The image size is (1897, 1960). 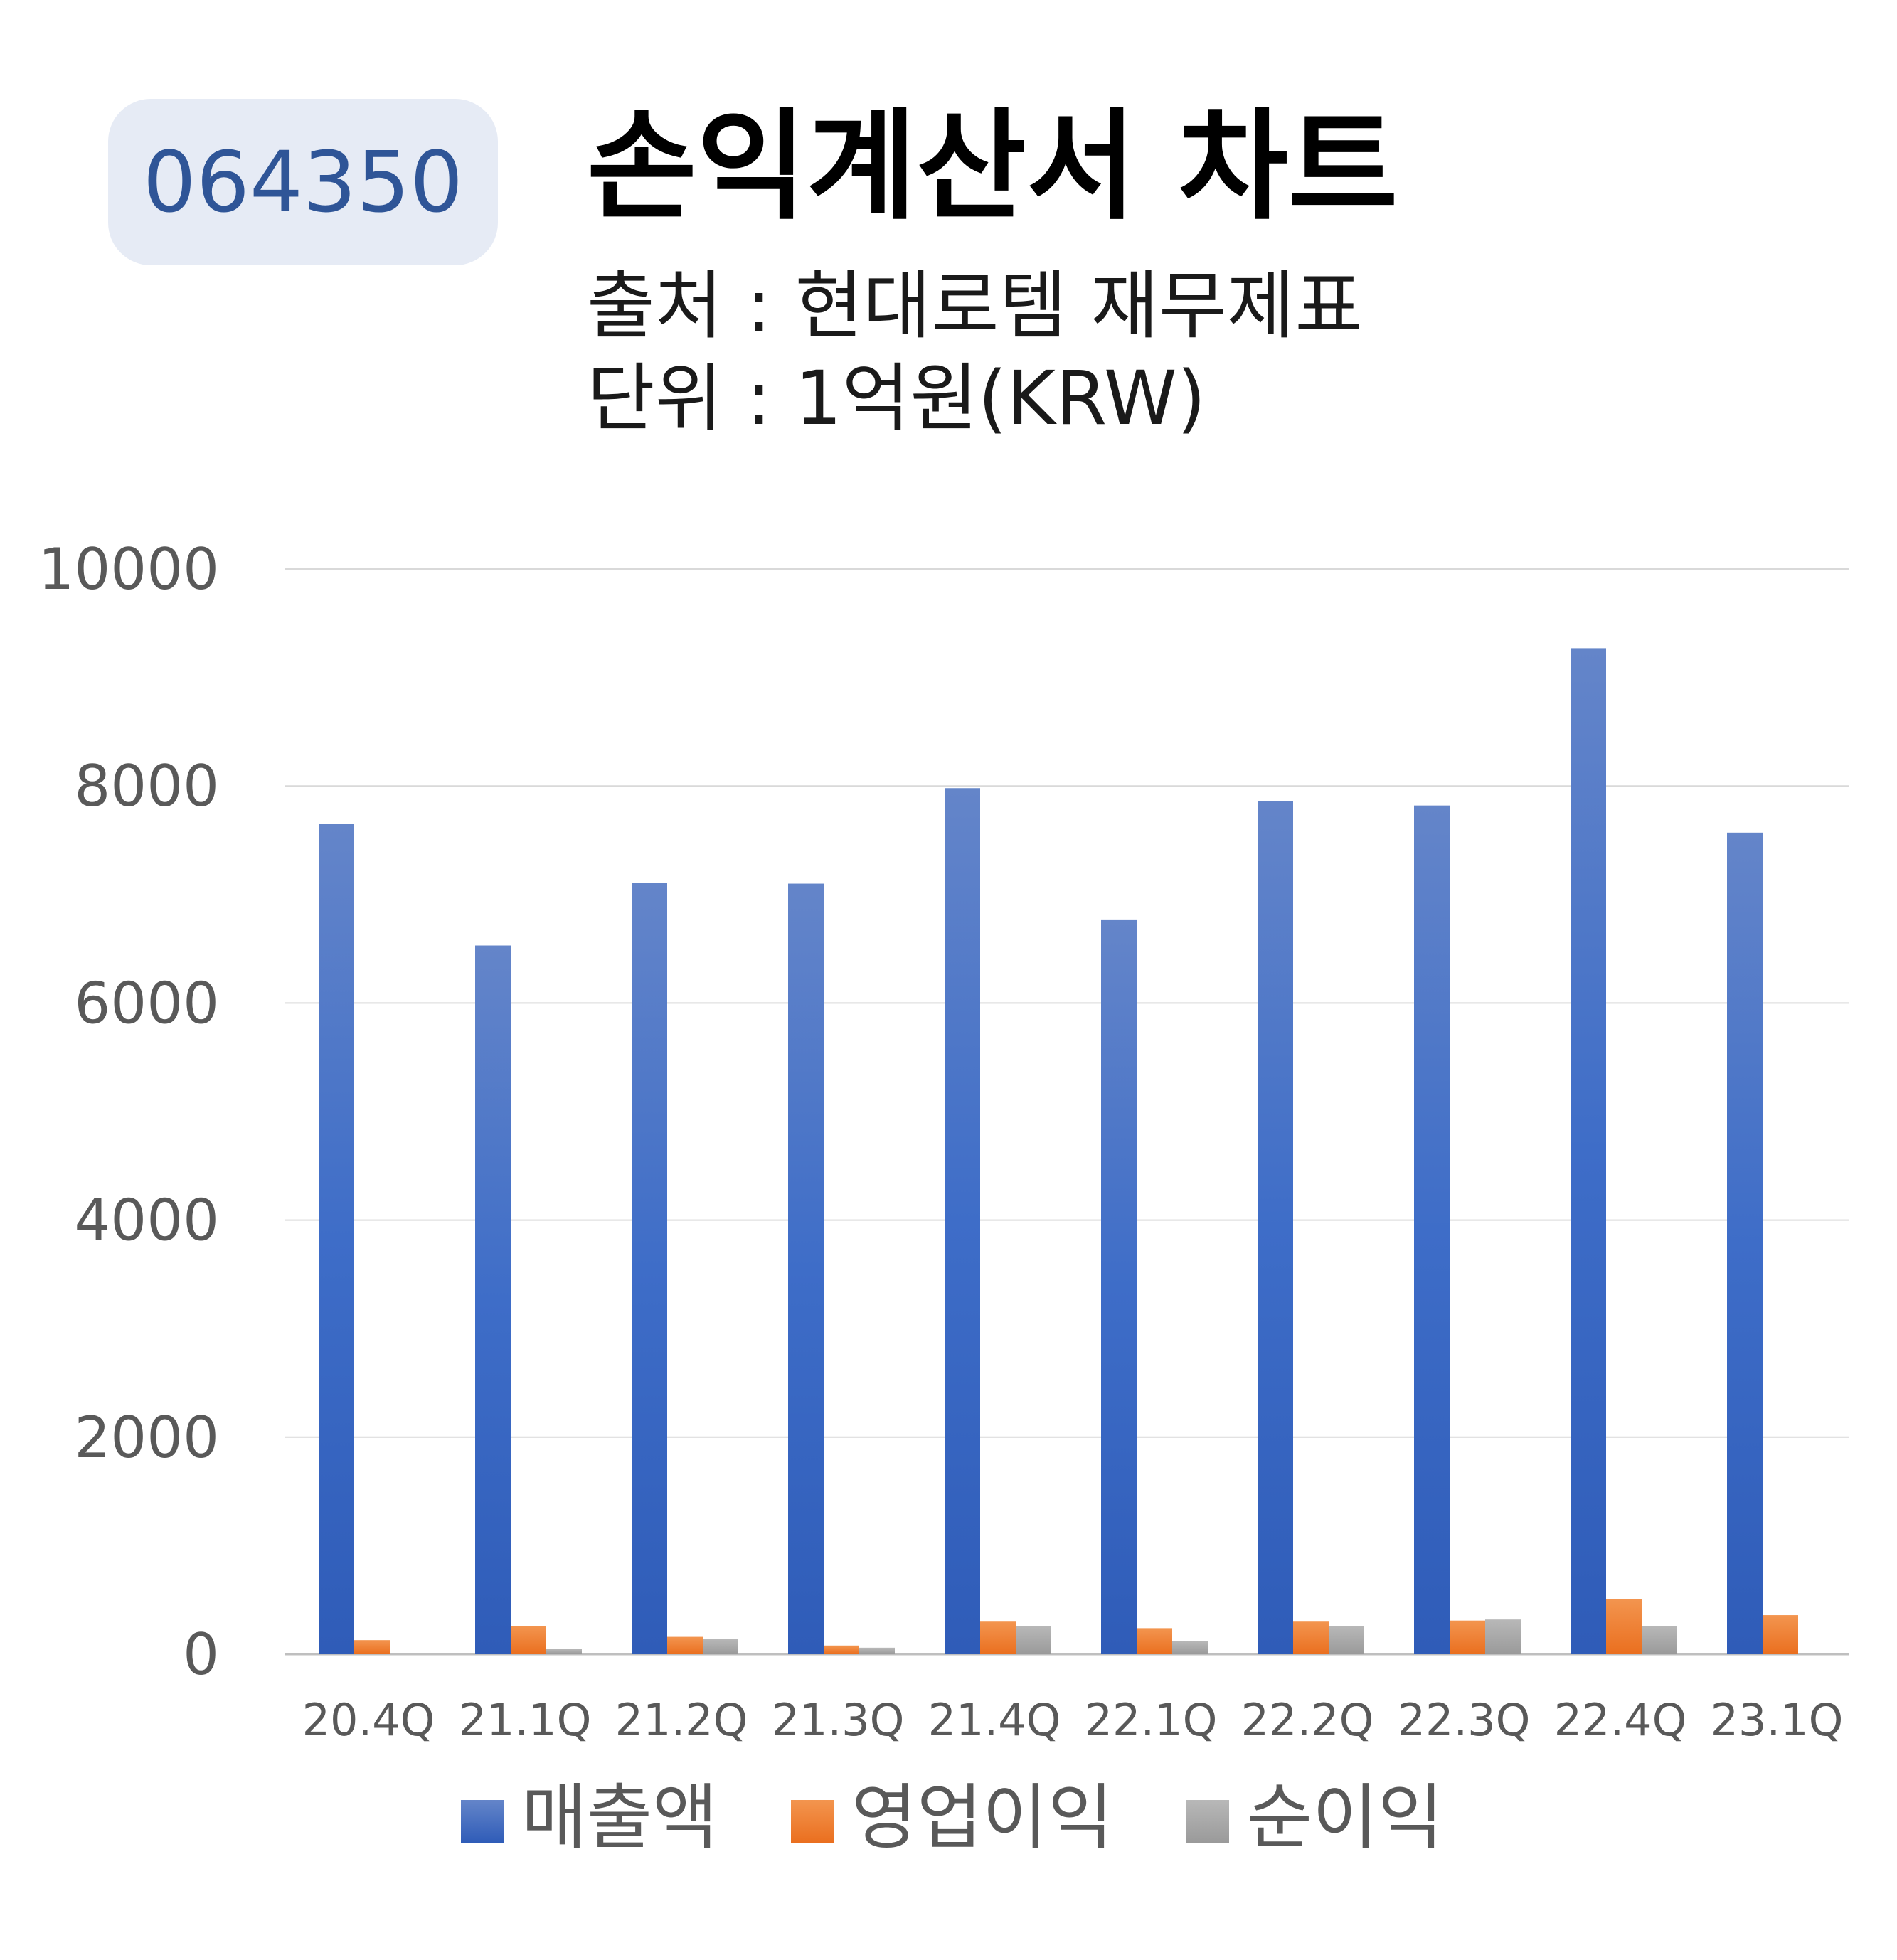 What do you see at coordinates (201, 1654) in the screenshot?
I see `y-tick-label: 0` at bounding box center [201, 1654].